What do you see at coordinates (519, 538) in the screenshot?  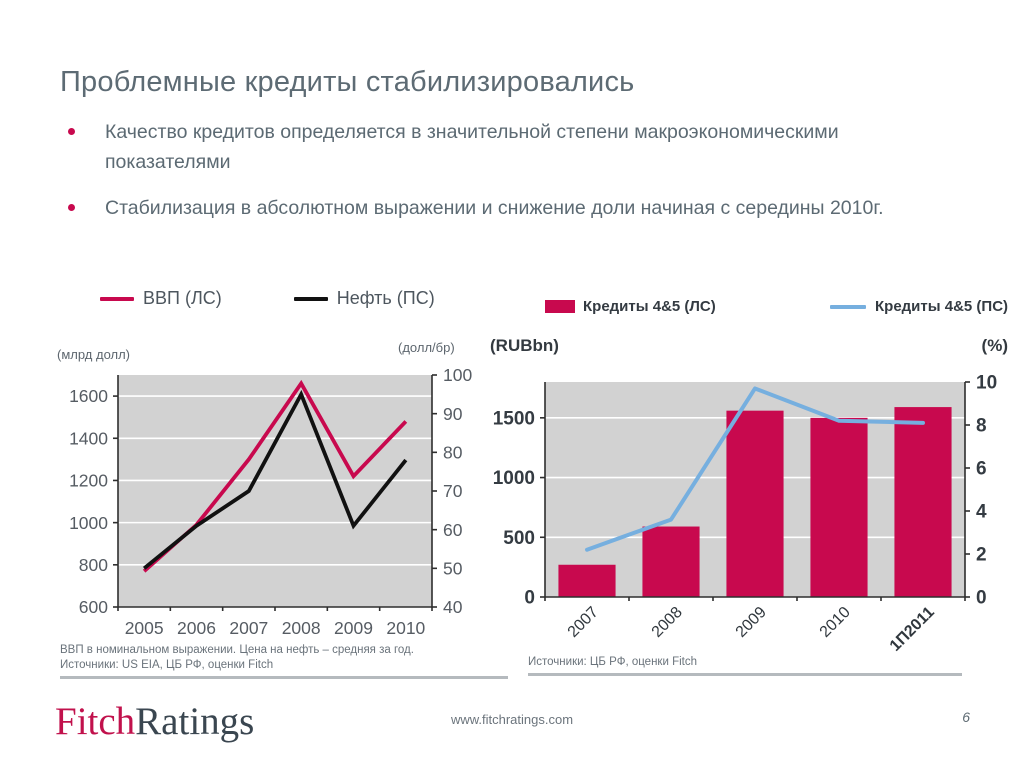 I see `svg-text: 500` at bounding box center [519, 538].